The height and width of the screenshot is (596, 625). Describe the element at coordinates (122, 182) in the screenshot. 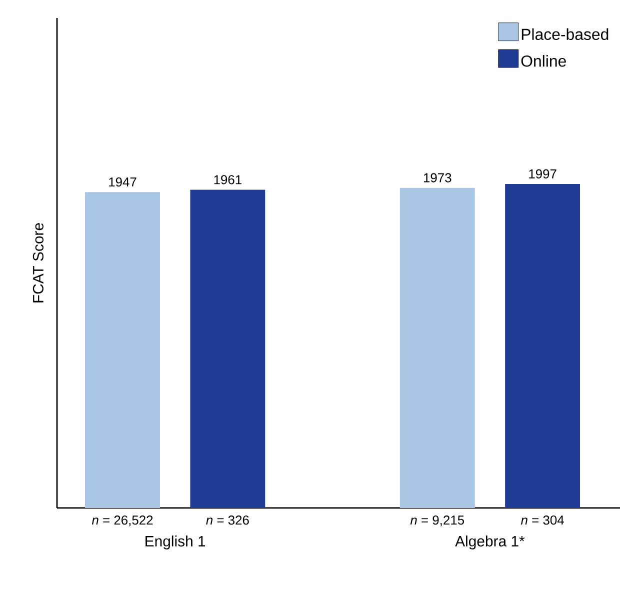

I see `data-label: 1947` at that location.